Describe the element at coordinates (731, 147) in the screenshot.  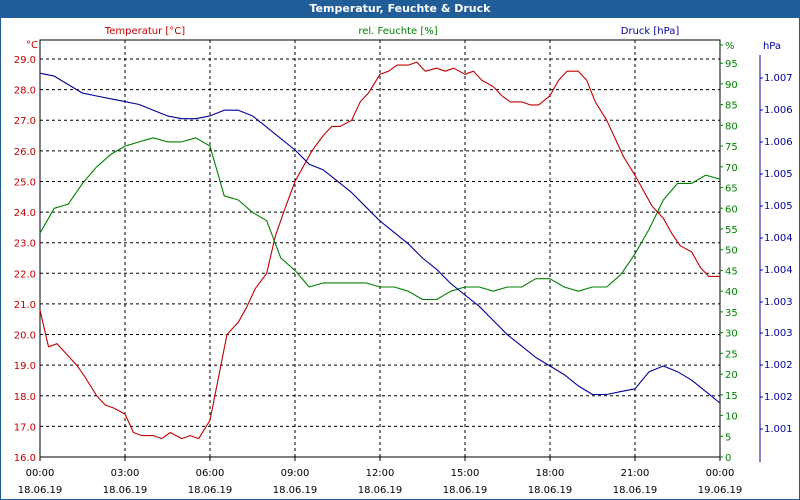
I see `y-humidity-tick: 75` at that location.